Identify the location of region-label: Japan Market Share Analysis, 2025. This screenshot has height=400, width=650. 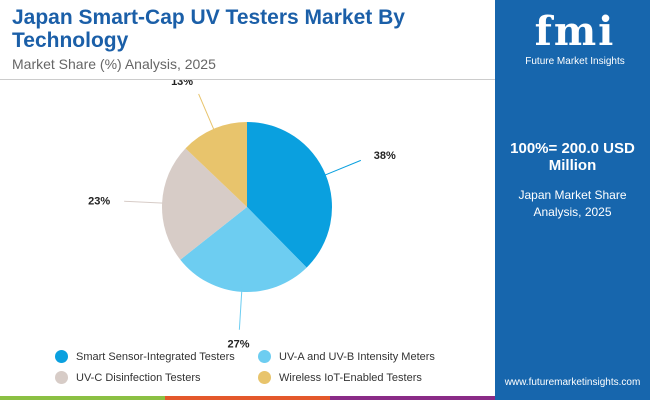
(572, 203).